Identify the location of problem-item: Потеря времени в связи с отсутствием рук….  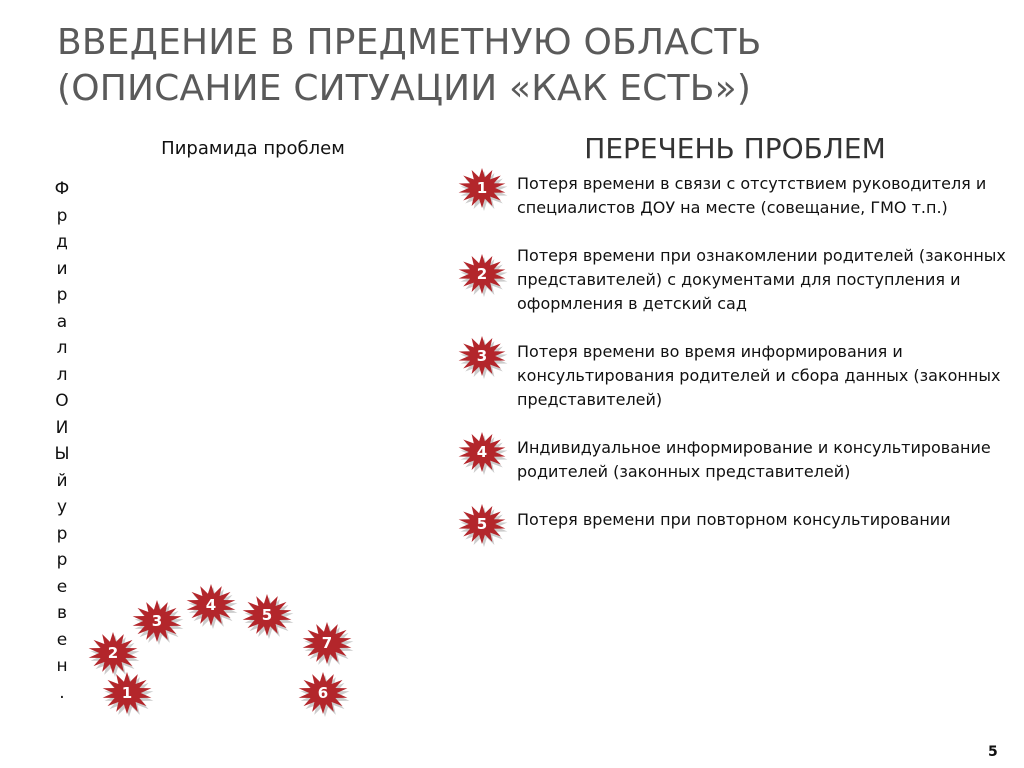
(752, 195).